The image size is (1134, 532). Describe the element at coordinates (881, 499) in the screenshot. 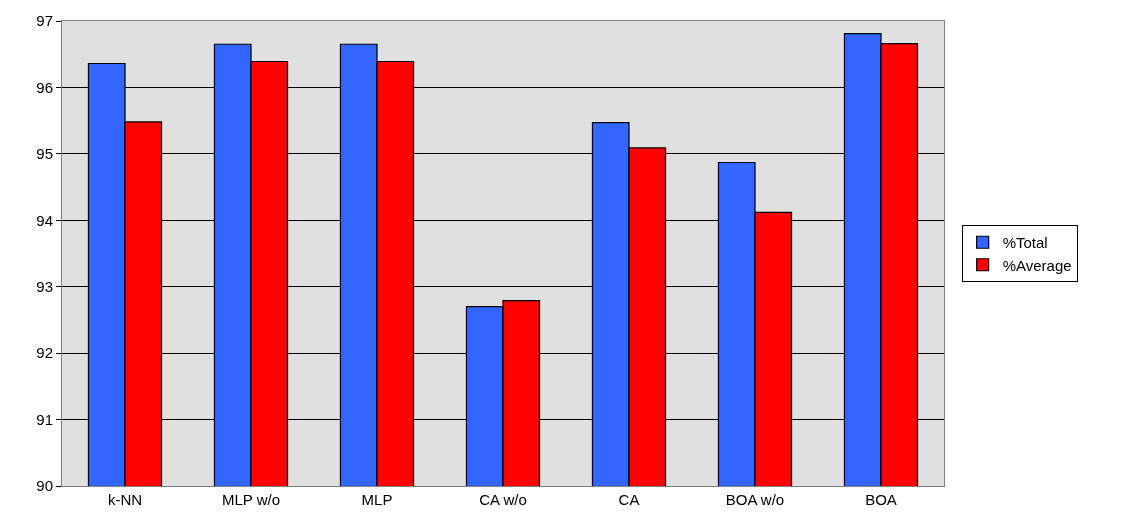

I see `x-tick-label: BOA` at that location.